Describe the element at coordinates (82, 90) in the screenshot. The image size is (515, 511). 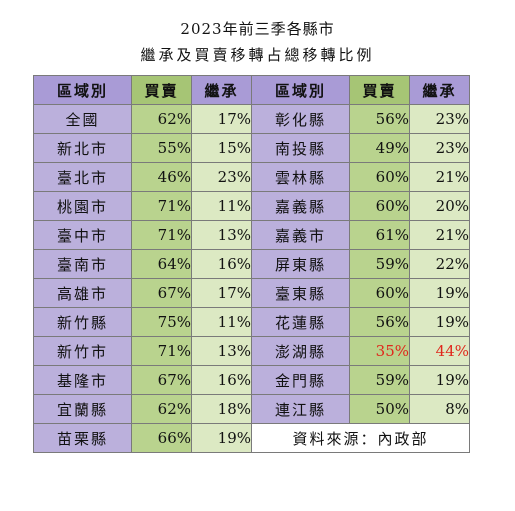
I see `header-region-left: 區域別` at that location.